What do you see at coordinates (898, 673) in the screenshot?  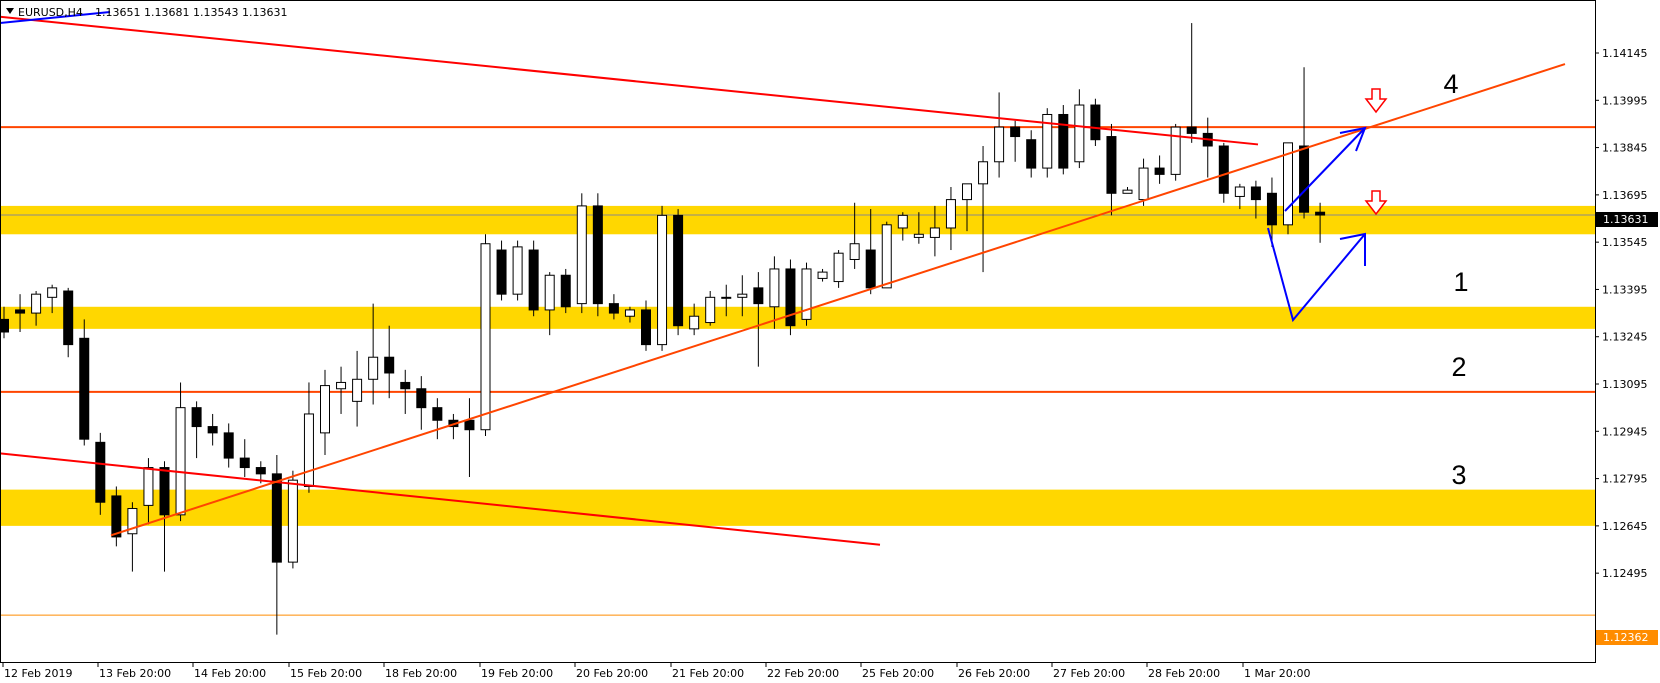 I see `time-tick-label: 25 Feb 20:00` at bounding box center [898, 673].